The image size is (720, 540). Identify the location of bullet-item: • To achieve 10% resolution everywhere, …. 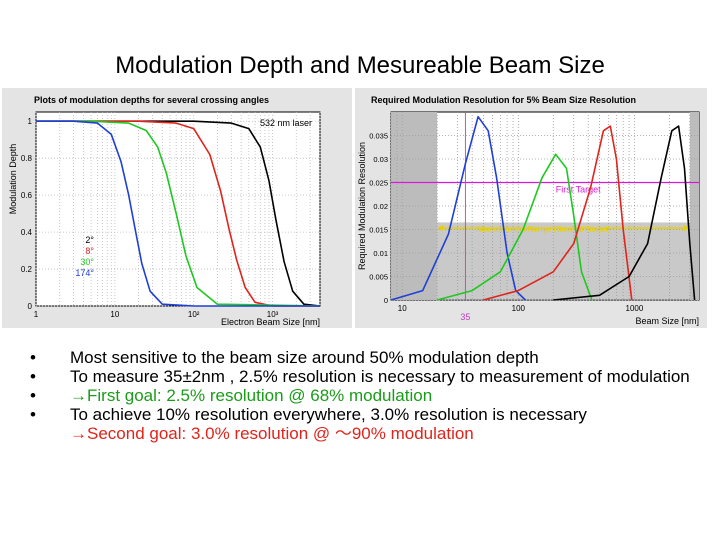
(370, 424).